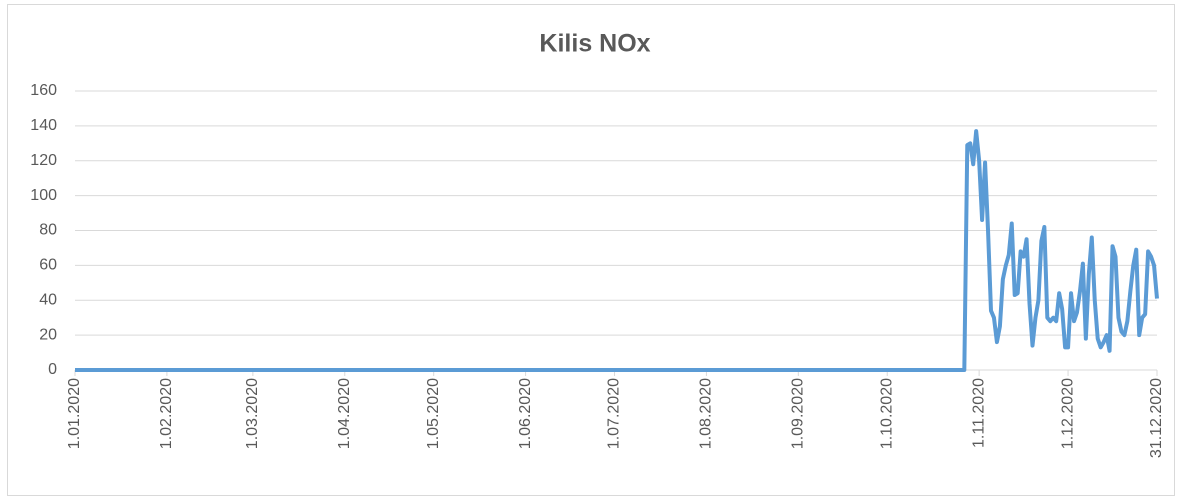 The width and height of the screenshot is (1183, 501). I want to click on x-tick-label: 1.12.2020, so click(1067, 413).